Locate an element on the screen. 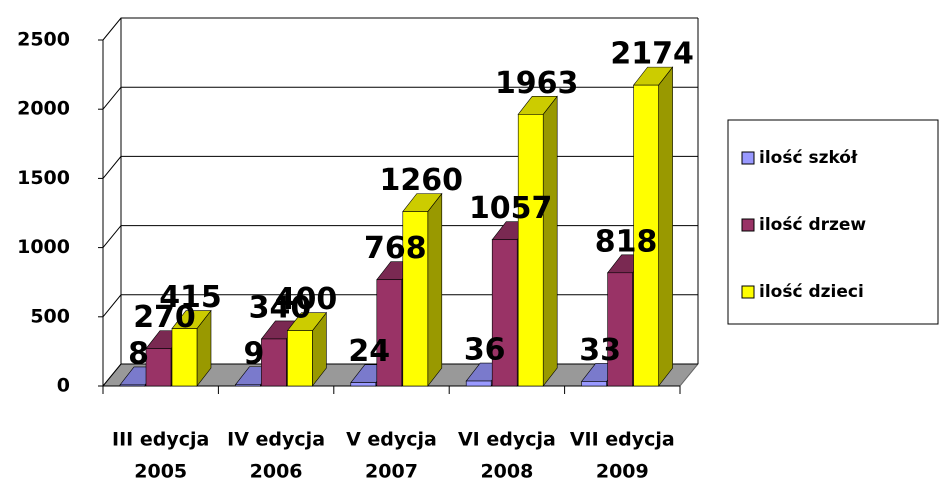 Image resolution: width=940 pixels, height=484 pixels. y-tick-label: 1500 is located at coordinates (43, 178).